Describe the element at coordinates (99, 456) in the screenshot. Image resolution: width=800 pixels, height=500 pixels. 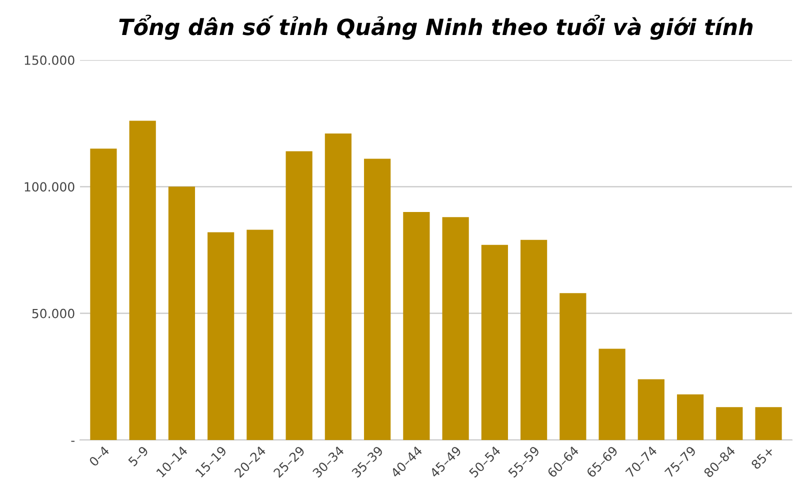
I see `x-tick-label: 0–4` at that location.